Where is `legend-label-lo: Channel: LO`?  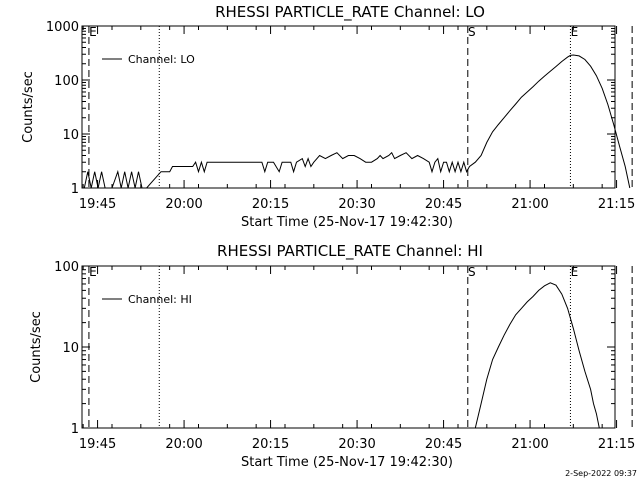
legend-label-lo: Channel: LO is located at coordinates (161, 59).